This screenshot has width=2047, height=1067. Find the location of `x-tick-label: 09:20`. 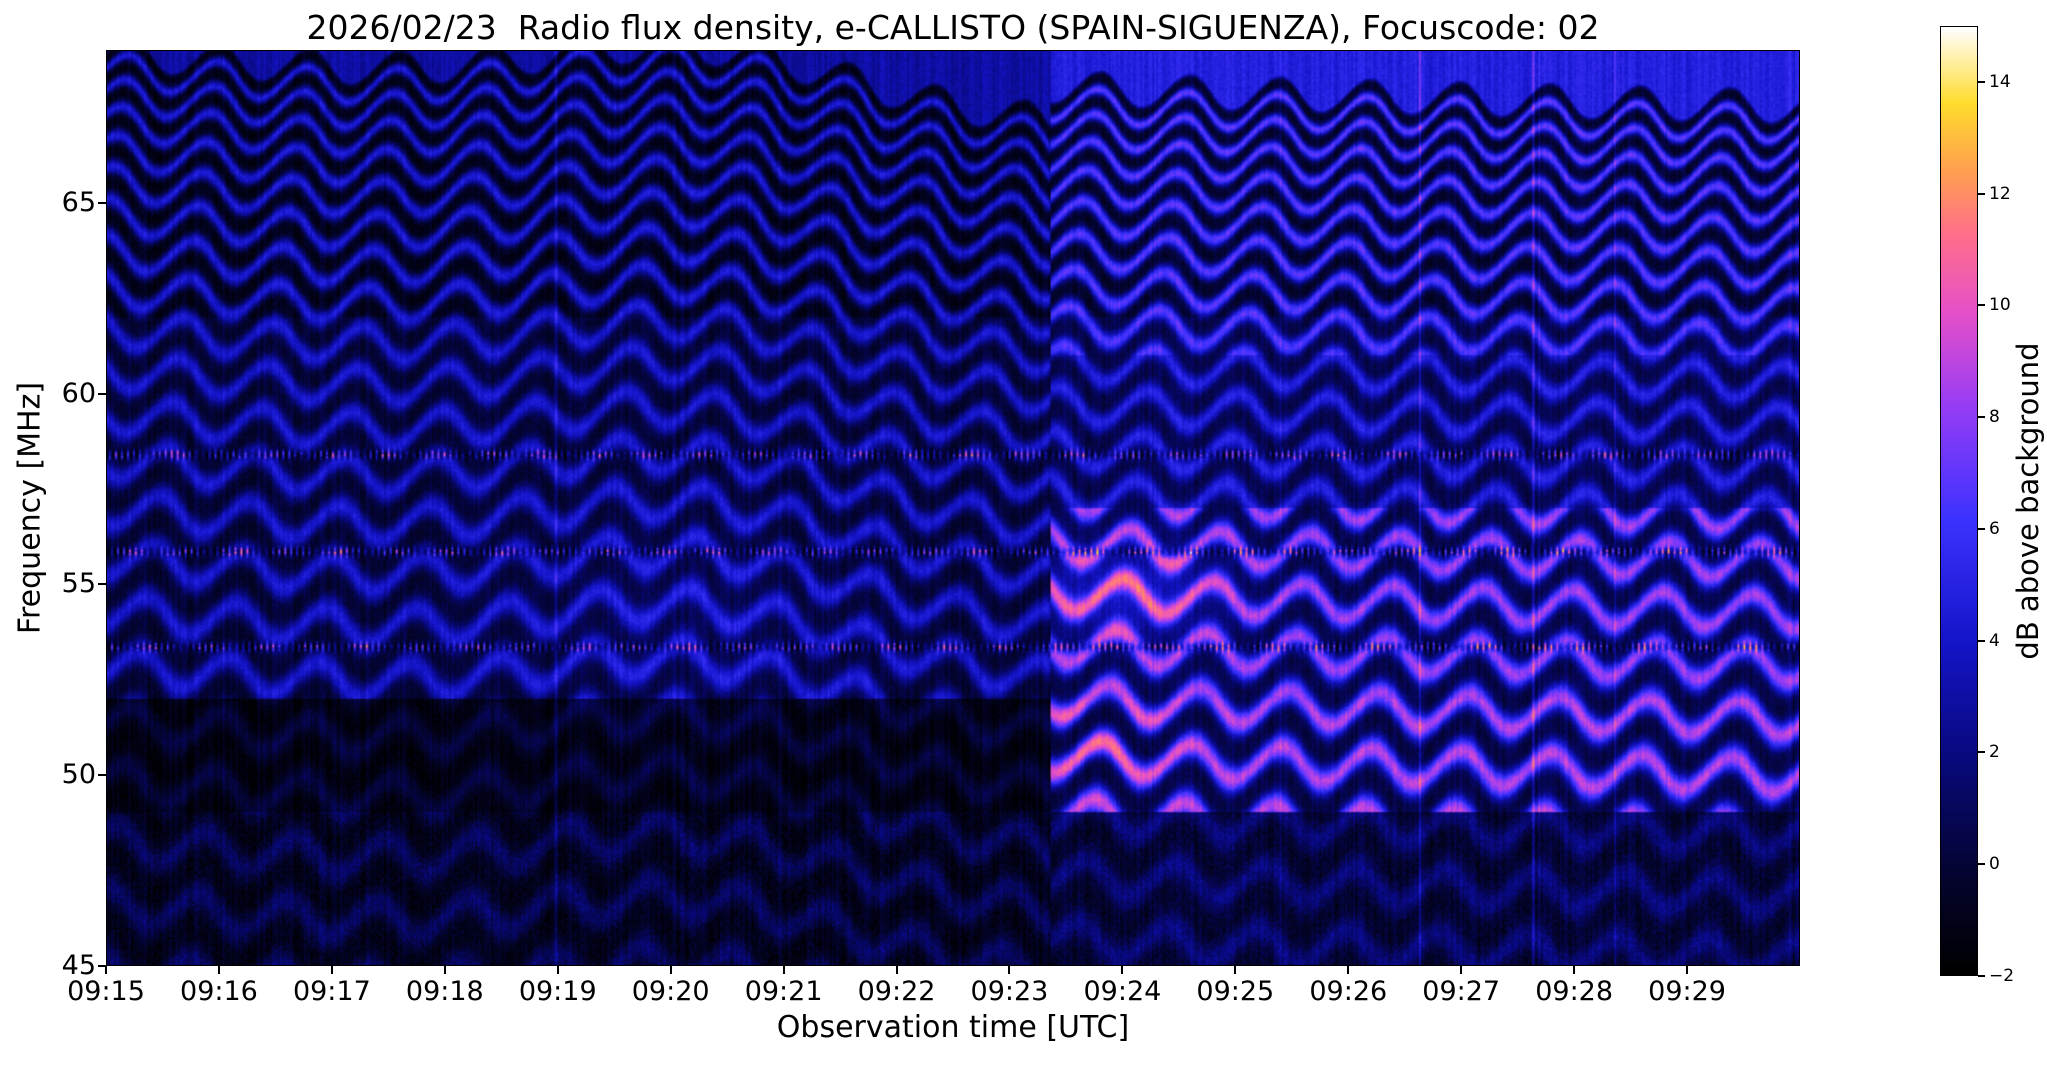

x-tick-label: 09:20 is located at coordinates (670, 991).